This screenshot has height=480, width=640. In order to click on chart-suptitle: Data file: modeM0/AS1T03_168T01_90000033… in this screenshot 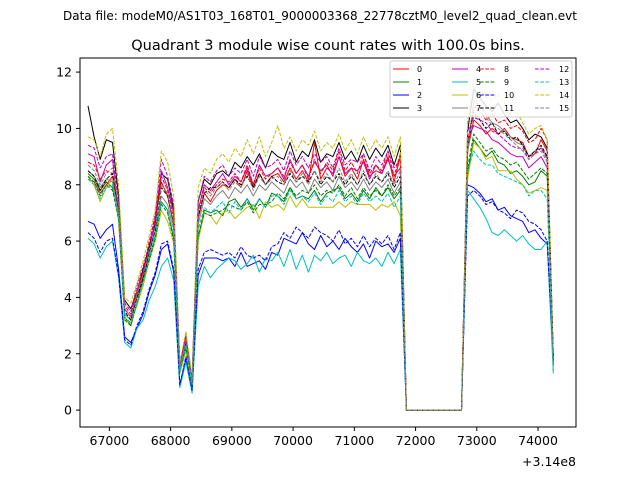, I will do `click(320, 16)`.